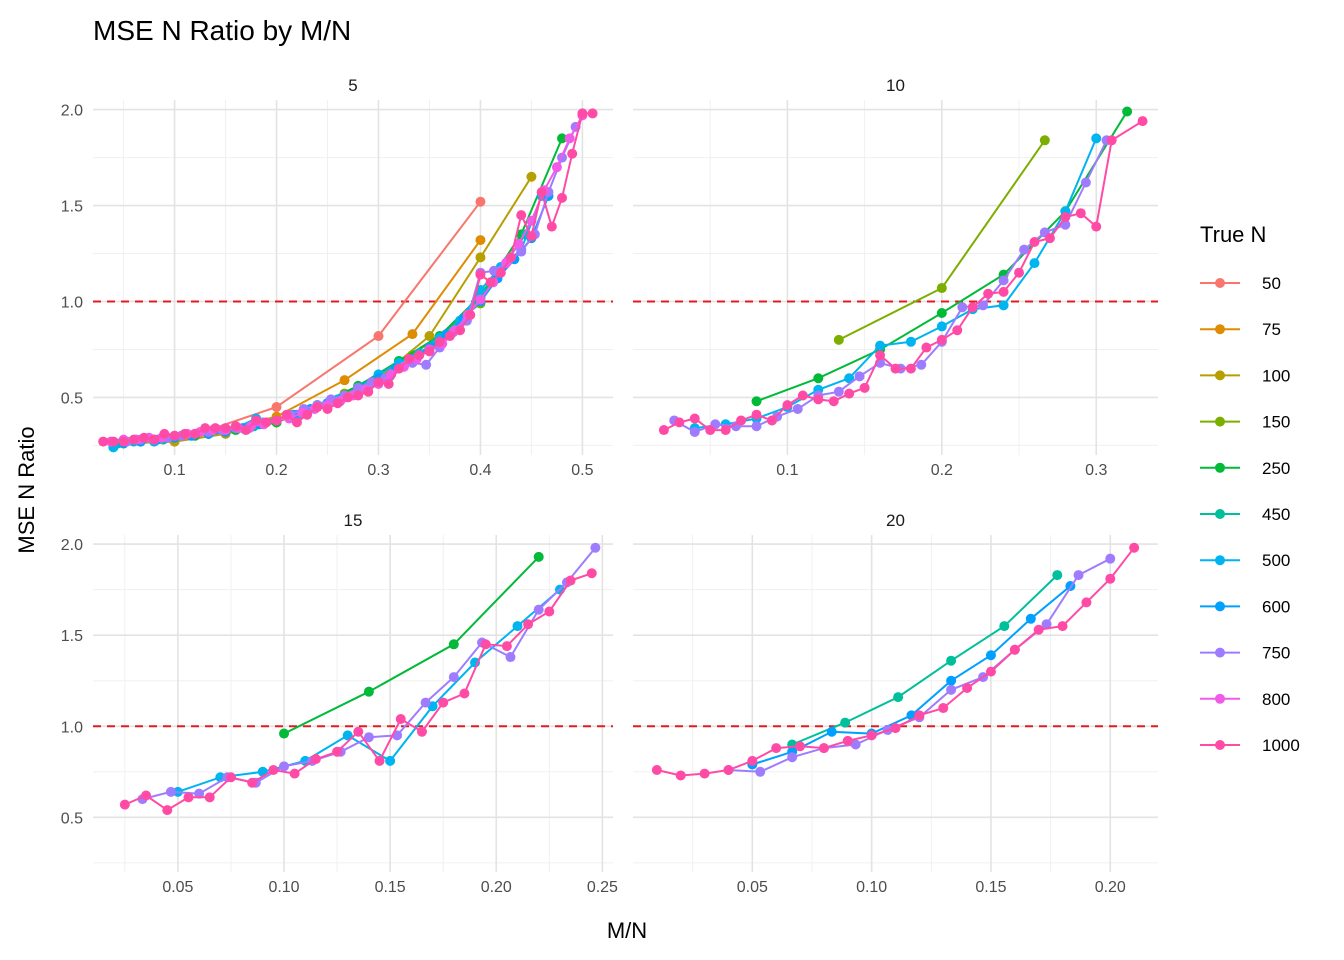 Image resolution: width=1344 pixels, height=960 pixels. I want to click on x-tick-label: 0.4, so click(480, 470).